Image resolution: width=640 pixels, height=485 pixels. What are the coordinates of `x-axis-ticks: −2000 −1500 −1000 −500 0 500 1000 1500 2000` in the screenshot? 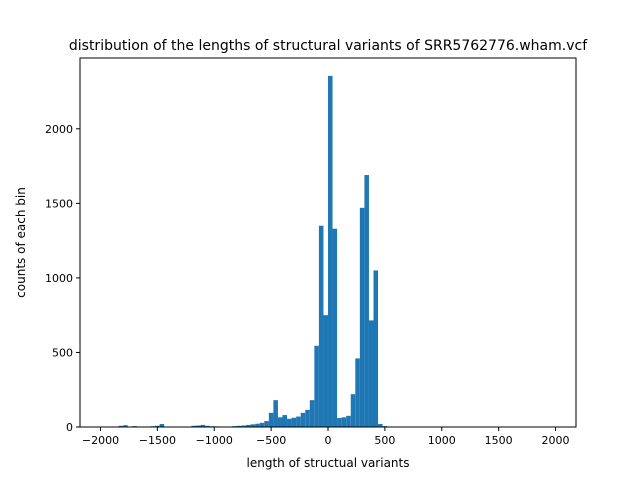 It's located at (326, 437).